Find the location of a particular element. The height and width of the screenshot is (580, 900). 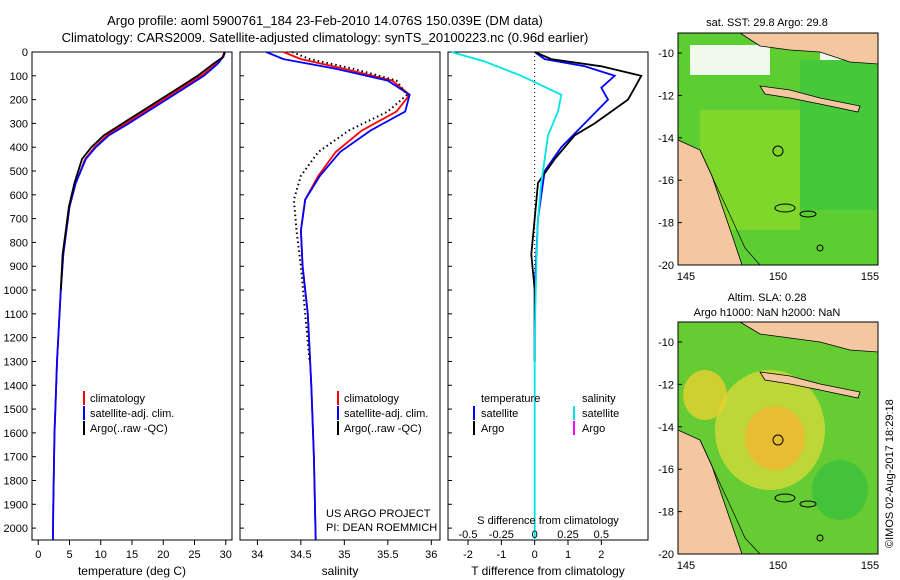

depth-tick-label: 800 is located at coordinates (19, 243).